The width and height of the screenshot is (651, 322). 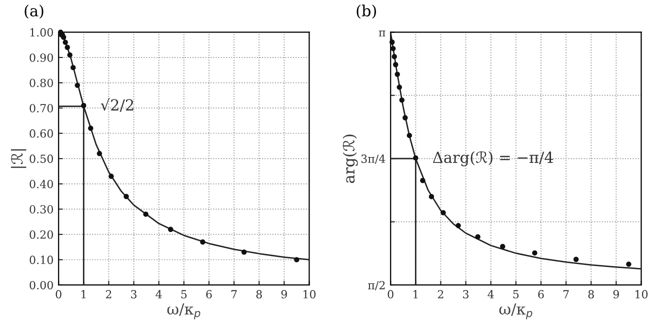 I want to click on y-tick-label: π/2, so click(x=376, y=285).